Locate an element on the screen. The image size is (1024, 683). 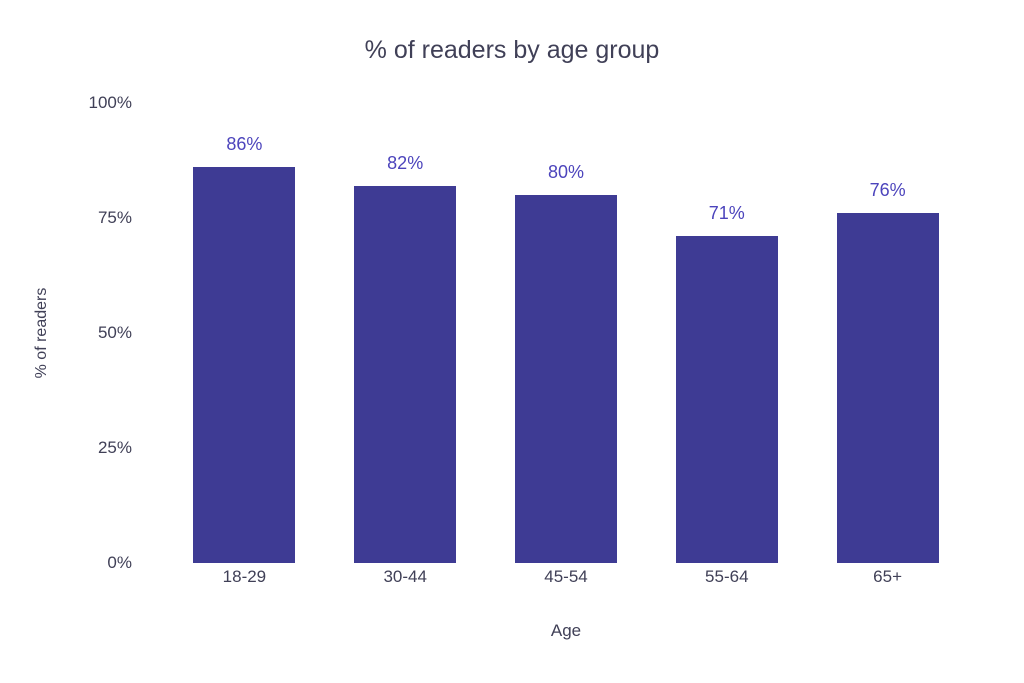
y-tick-label: 50% is located at coordinates (114, 332).